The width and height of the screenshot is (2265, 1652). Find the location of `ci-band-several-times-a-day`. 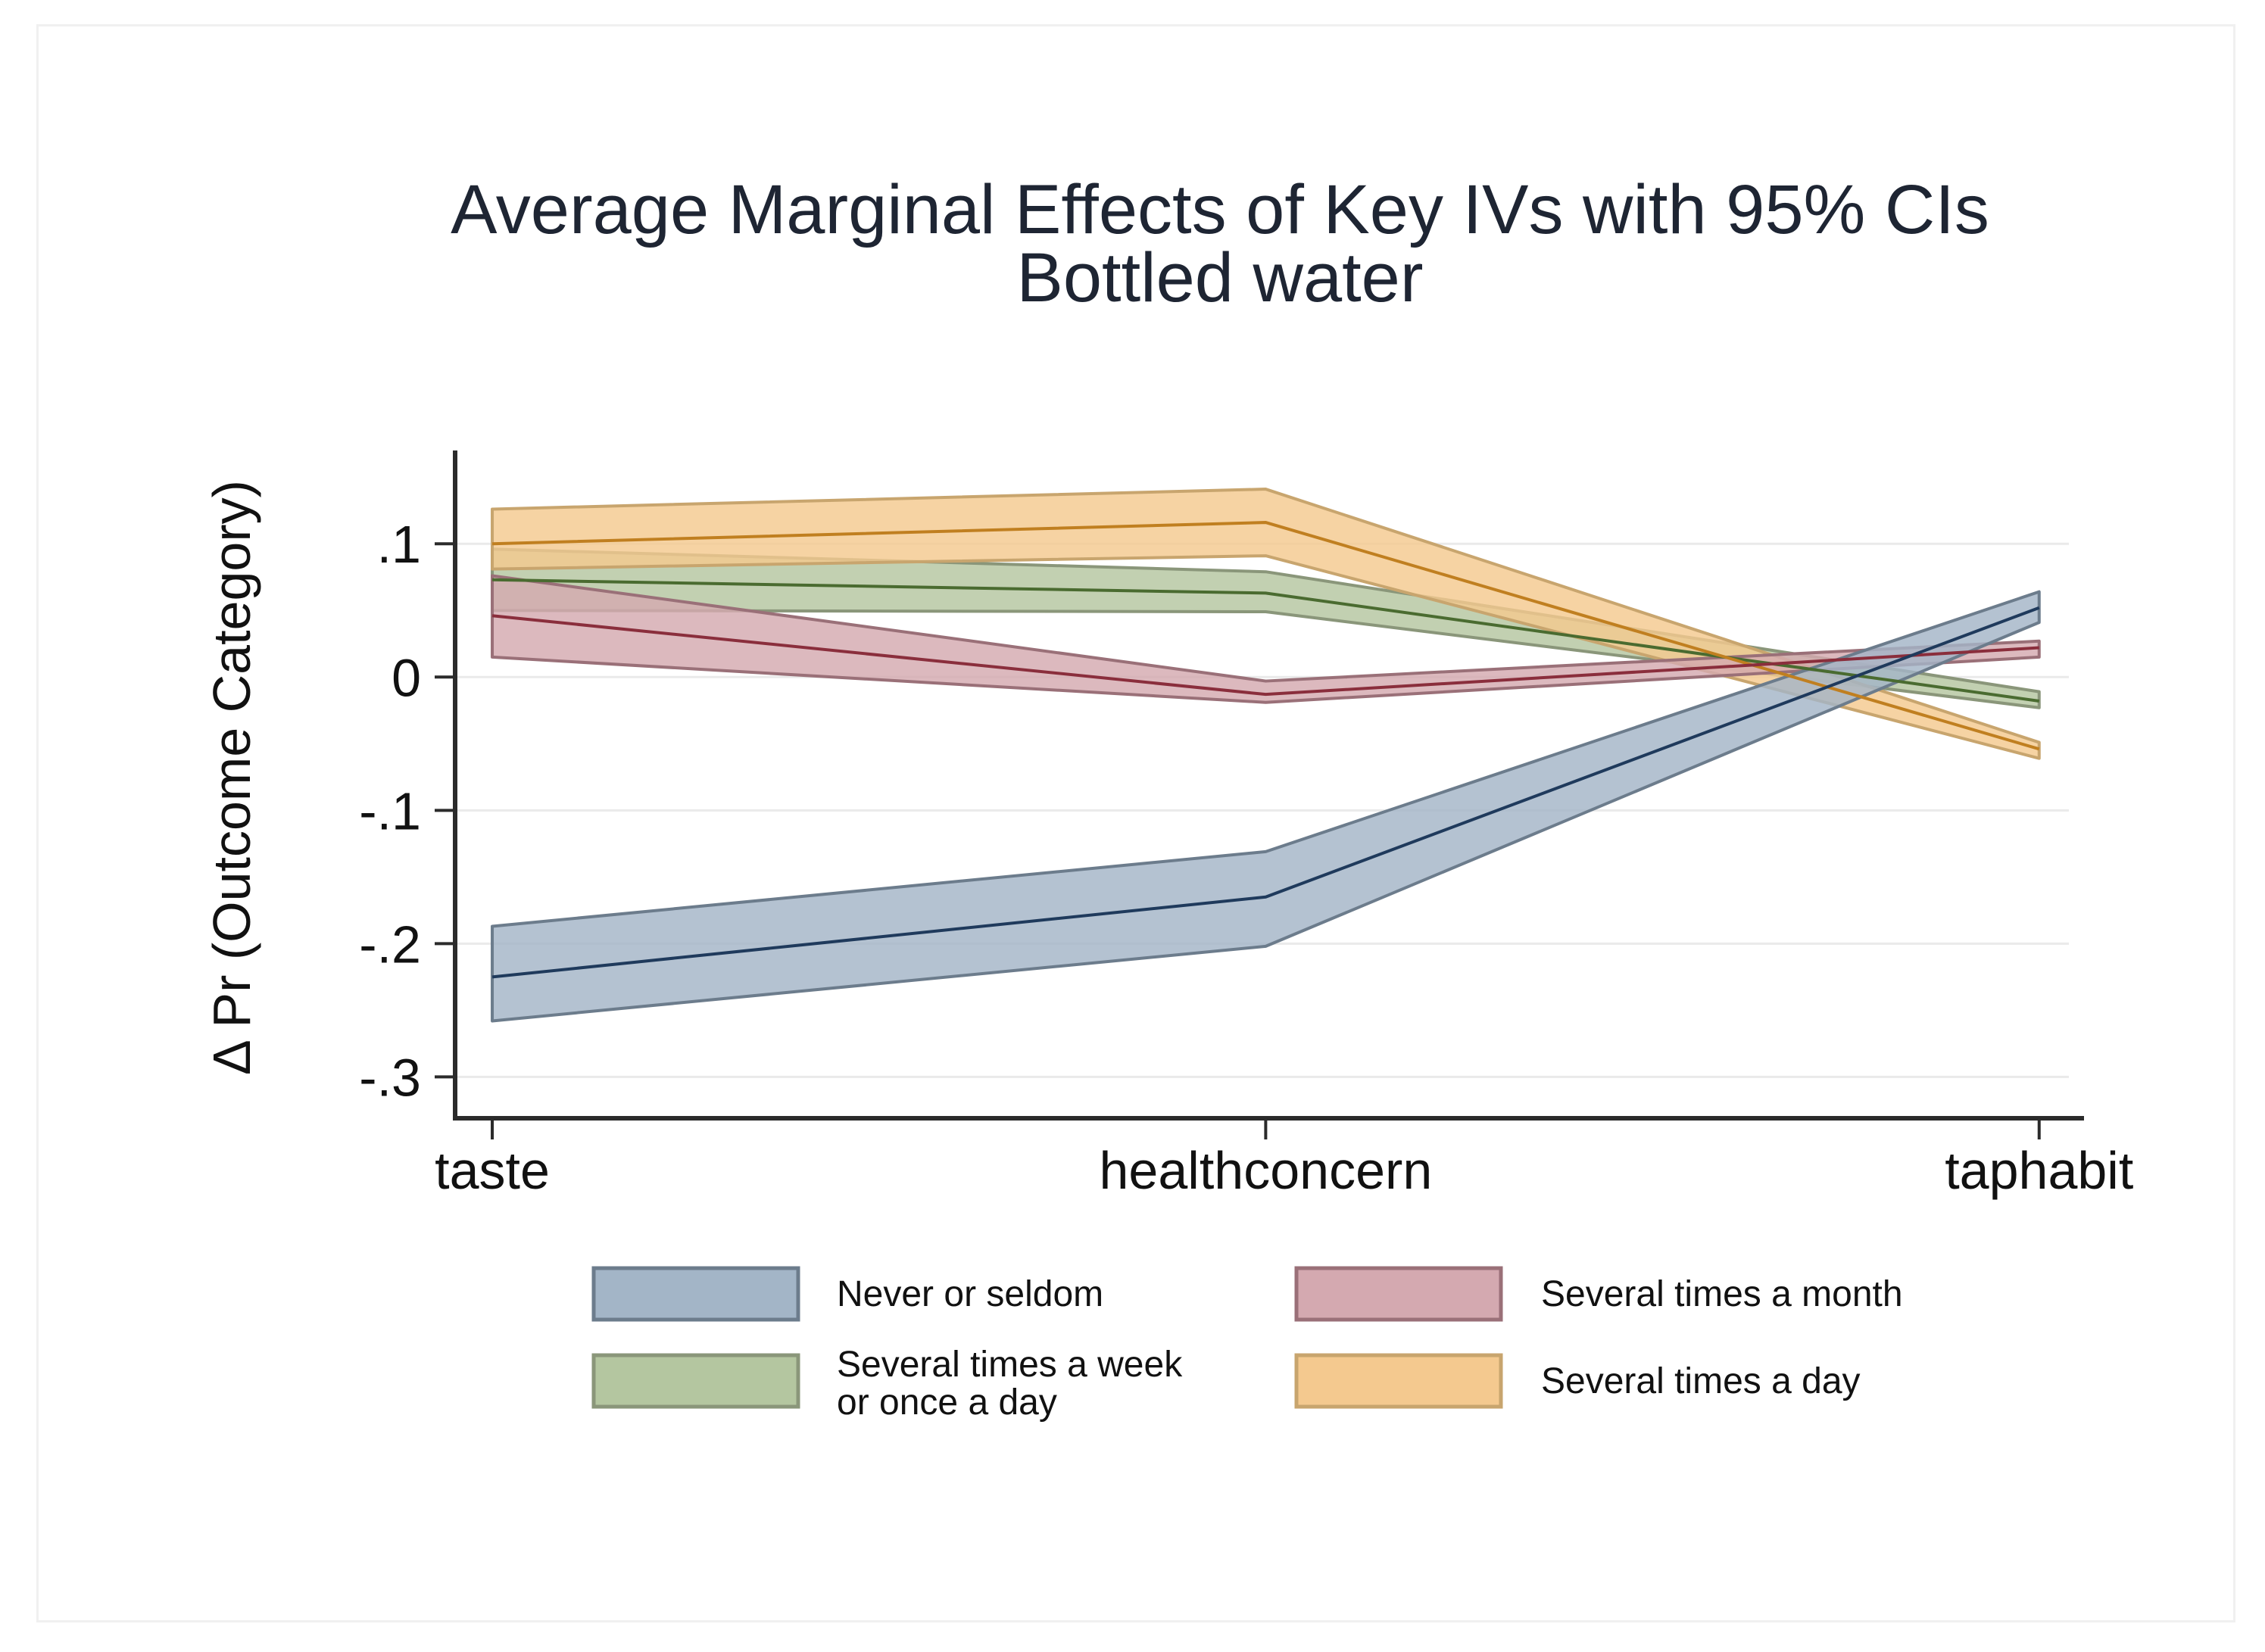

ci-band-several-times-a-day is located at coordinates (1266, 624).